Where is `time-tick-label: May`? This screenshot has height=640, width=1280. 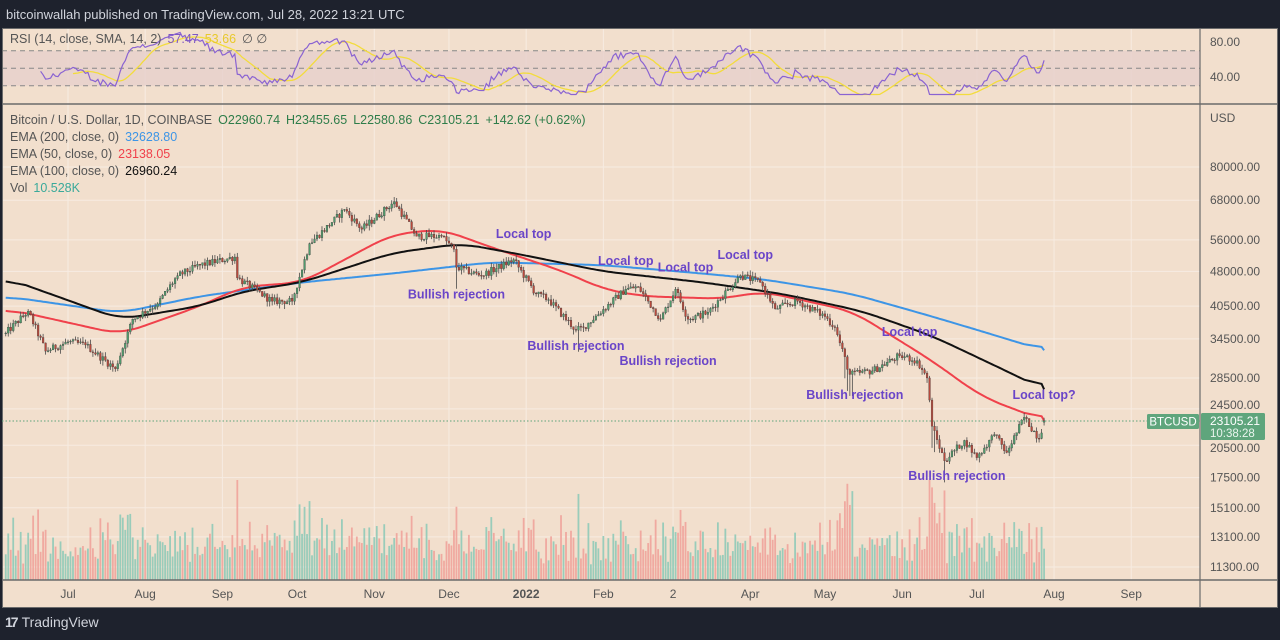 time-tick-label: May is located at coordinates (825, 594).